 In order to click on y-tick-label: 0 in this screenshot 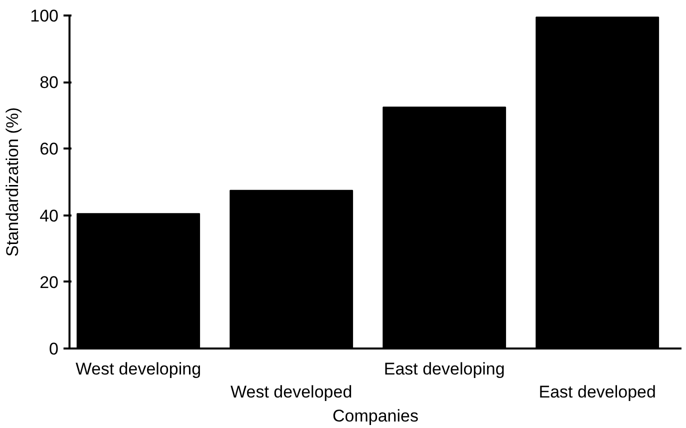, I will do `click(54, 349)`.